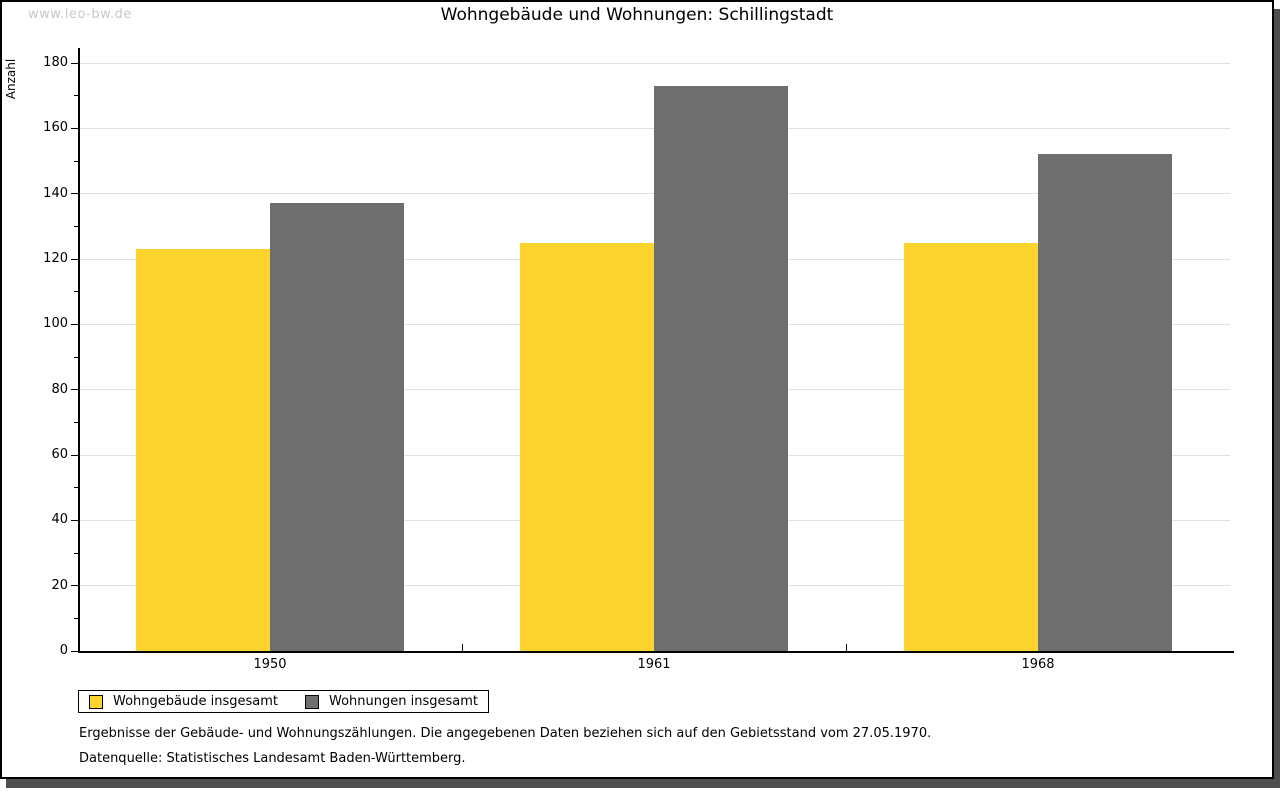 The image size is (1280, 791). What do you see at coordinates (55, 62) in the screenshot?
I see `y-tick-label: 180` at bounding box center [55, 62].